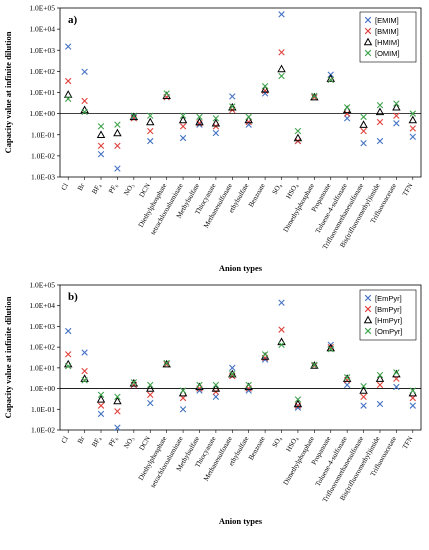 The width and height of the screenshot is (429, 550). What do you see at coordinates (387, 42) in the screenshot?
I see `legend-label: [HMIM]` at bounding box center [387, 42].